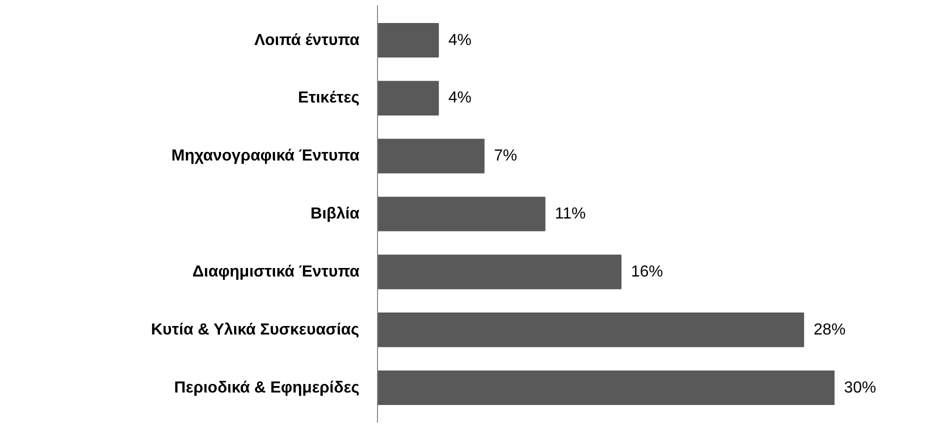  What do you see at coordinates (265, 156) in the screenshot?
I see `y-tick-label: Μηχανογραφικά Έντυπα` at bounding box center [265, 156].